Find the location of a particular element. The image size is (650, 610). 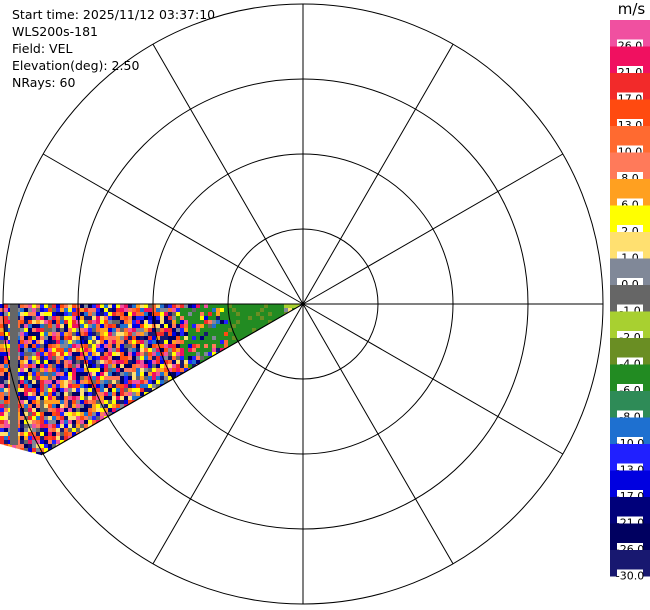

azimuth-spoke is located at coordinates (228, 434).